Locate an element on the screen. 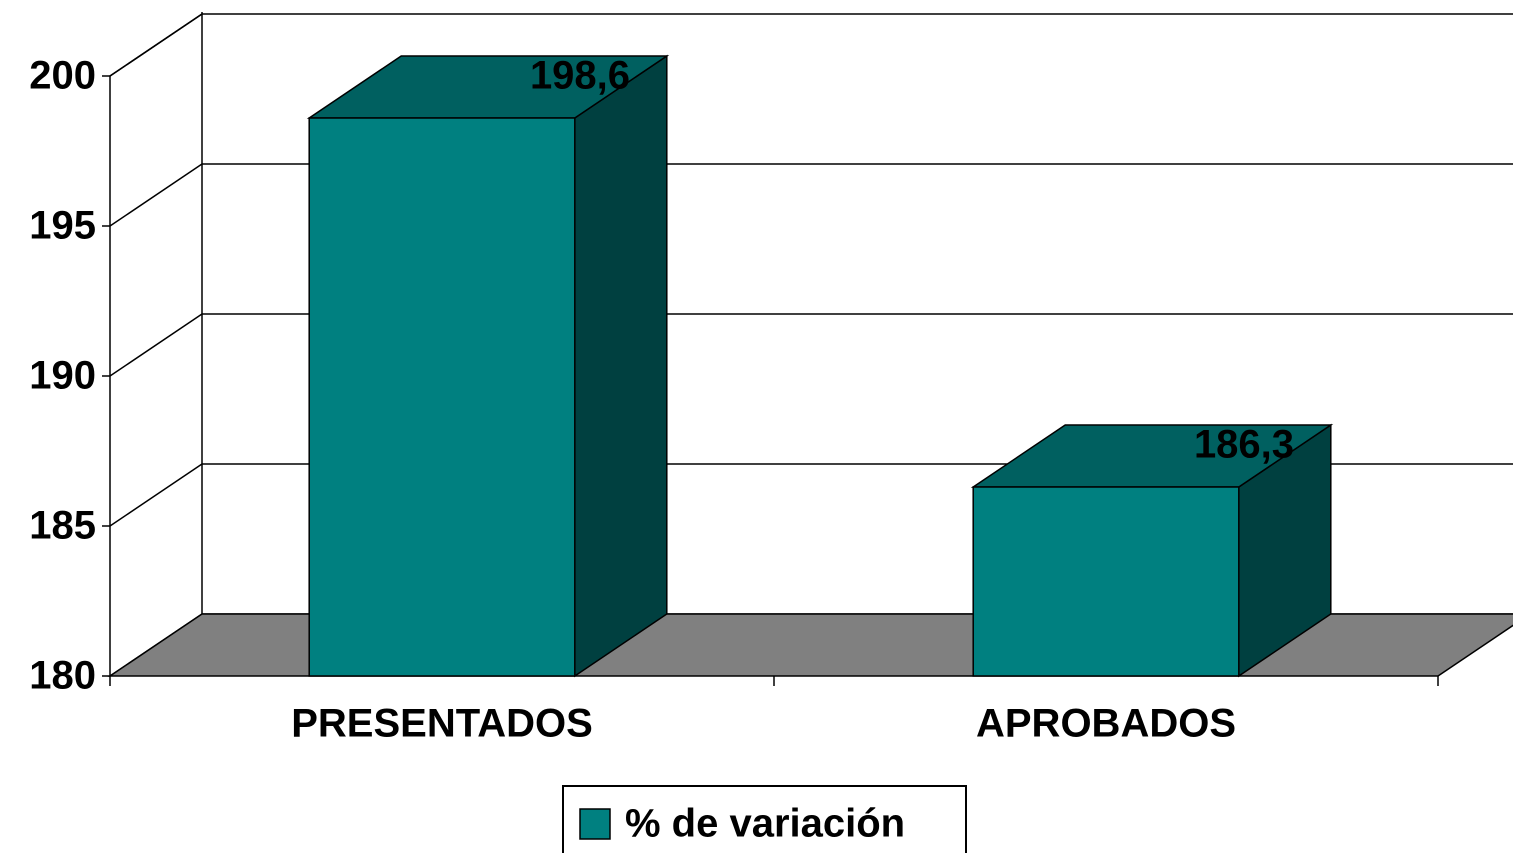 The width and height of the screenshot is (1513, 853). y-tick-label: 200 is located at coordinates (62, 76).